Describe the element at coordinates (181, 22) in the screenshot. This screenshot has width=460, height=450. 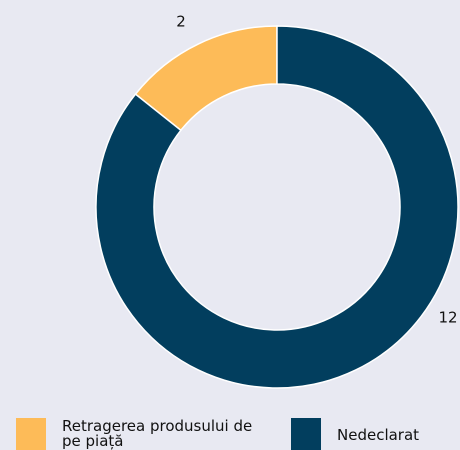
I see `data-label: 2` at that location.